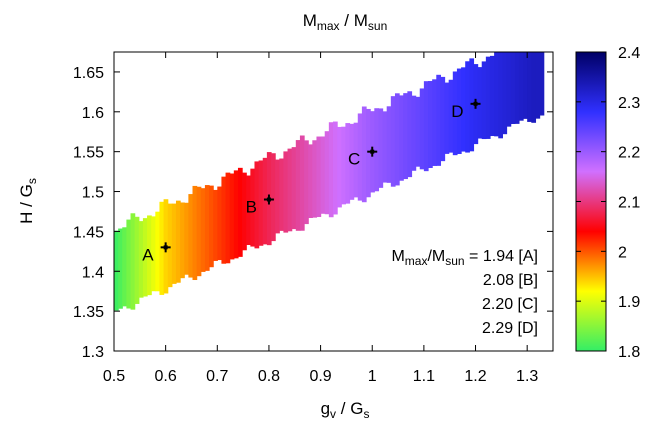  I want to click on x-axis-label: gv / Gs, so click(345, 410).